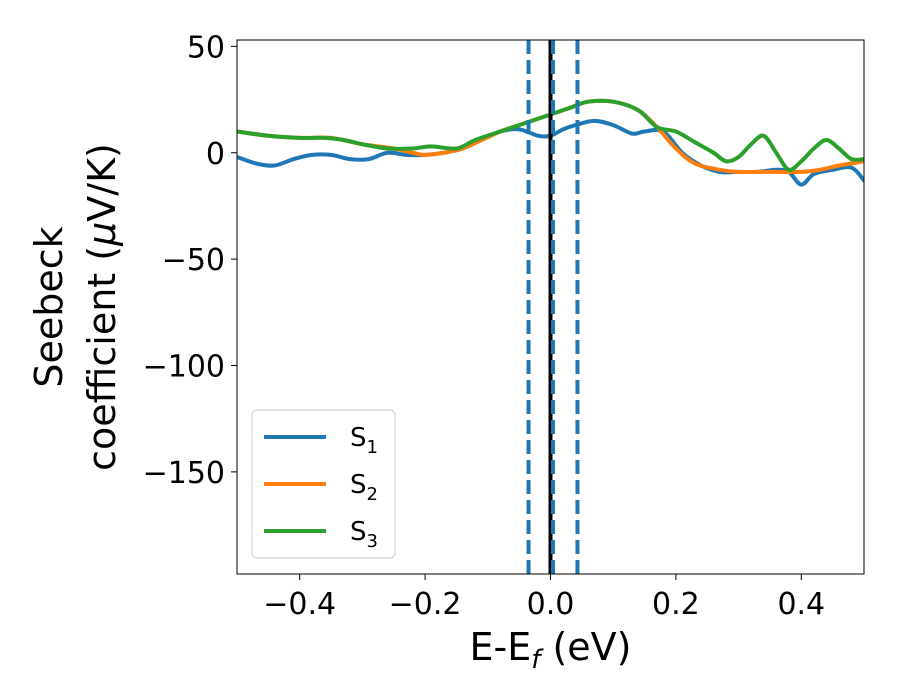  I want to click on y-tick-label: 0, so click(215, 154).